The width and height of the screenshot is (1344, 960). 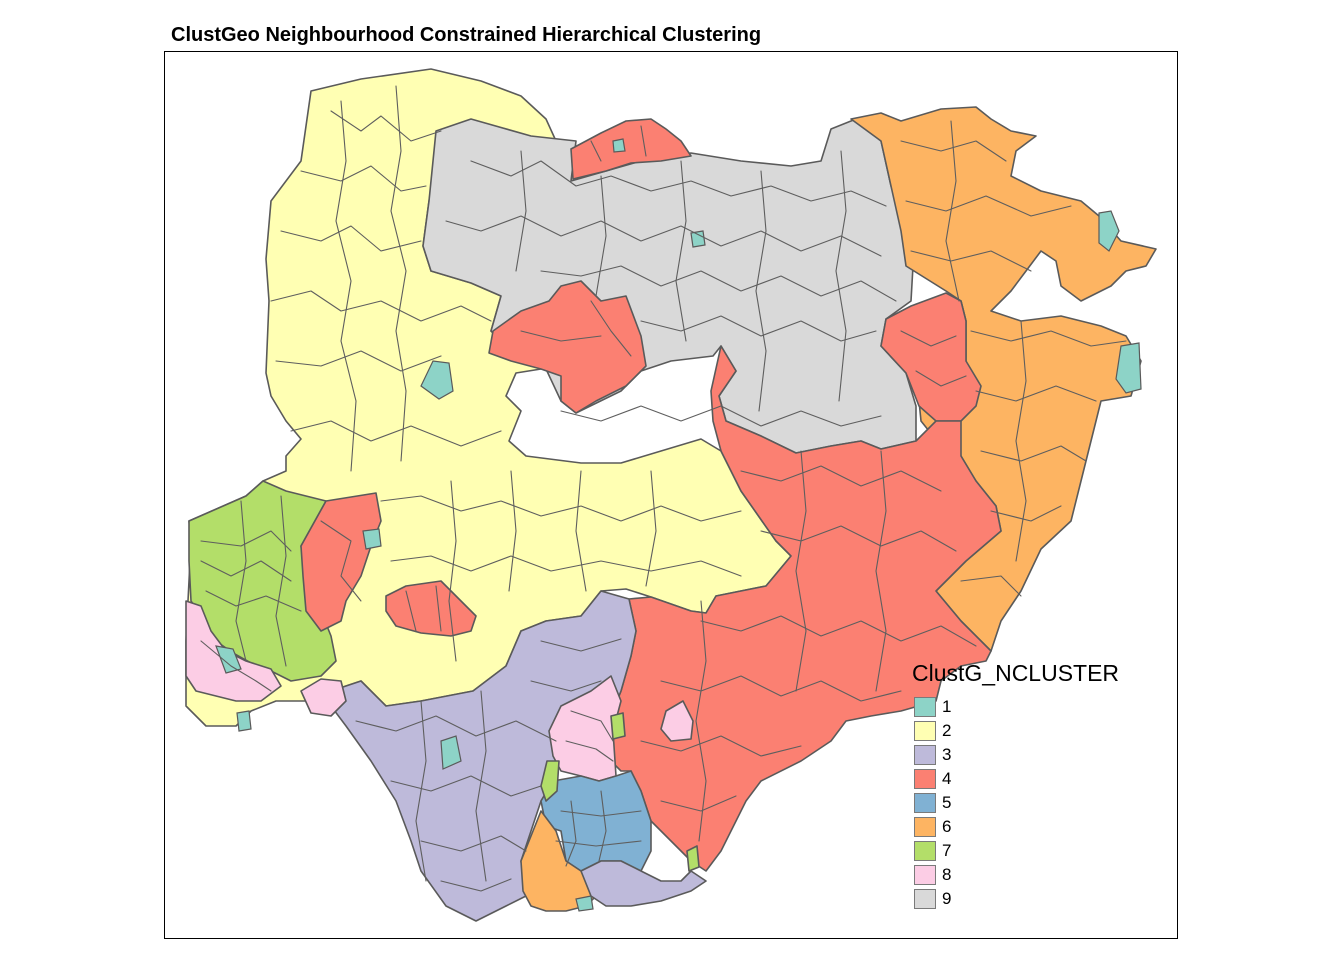 What do you see at coordinates (947, 874) in the screenshot?
I see `legend-label: 8` at bounding box center [947, 874].